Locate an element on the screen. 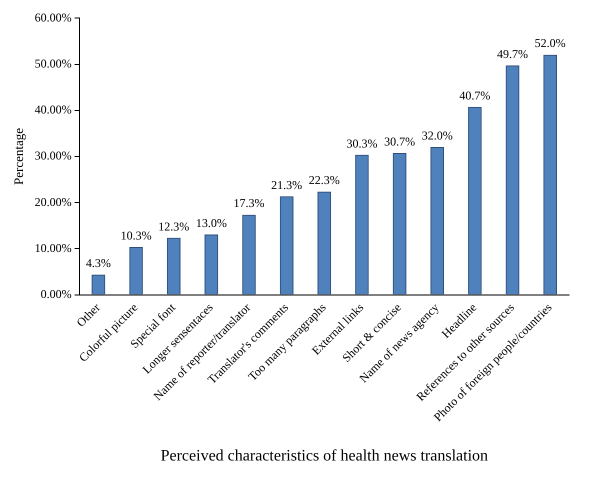  y-tick-label: 40.00% is located at coordinates (53, 109).